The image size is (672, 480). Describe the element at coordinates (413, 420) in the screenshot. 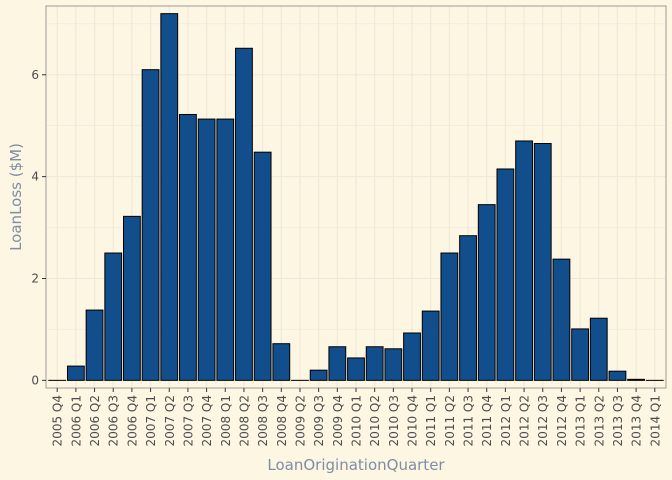

I see `x-tick-label: 2010 Q4` at that location.